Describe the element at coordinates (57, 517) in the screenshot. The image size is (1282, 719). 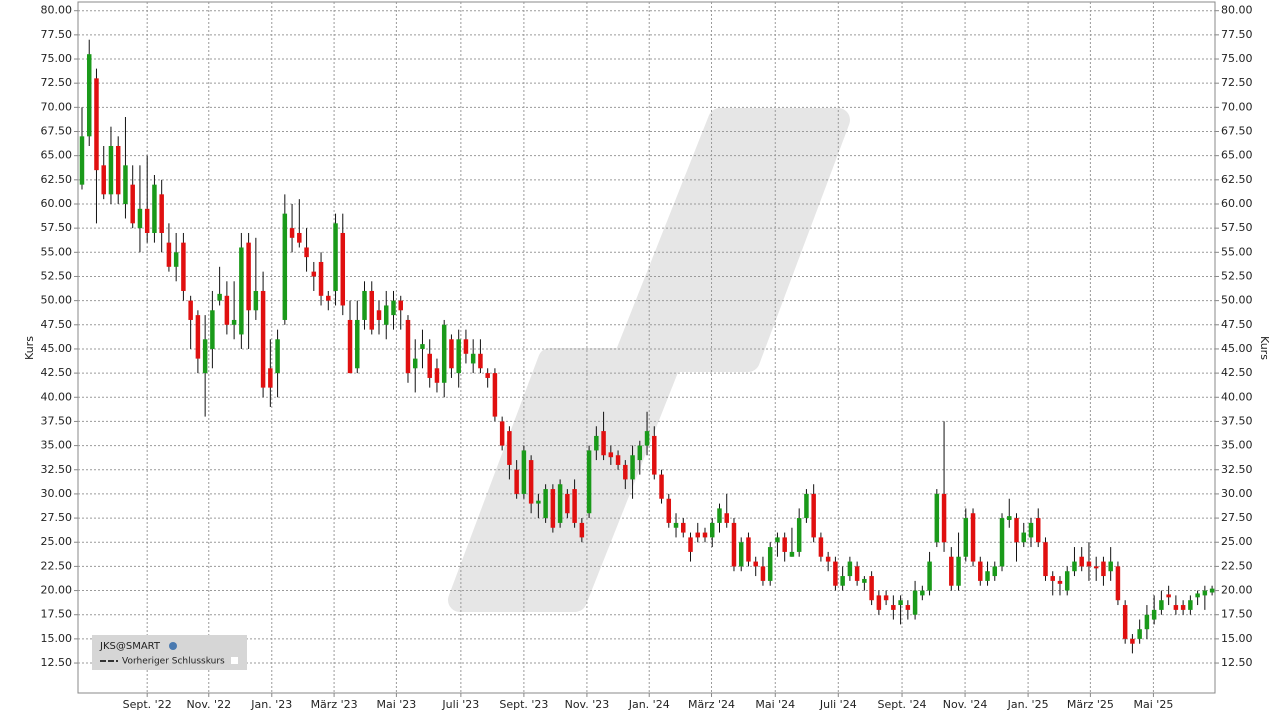
I see `y-tick-label: 27.50` at that location.